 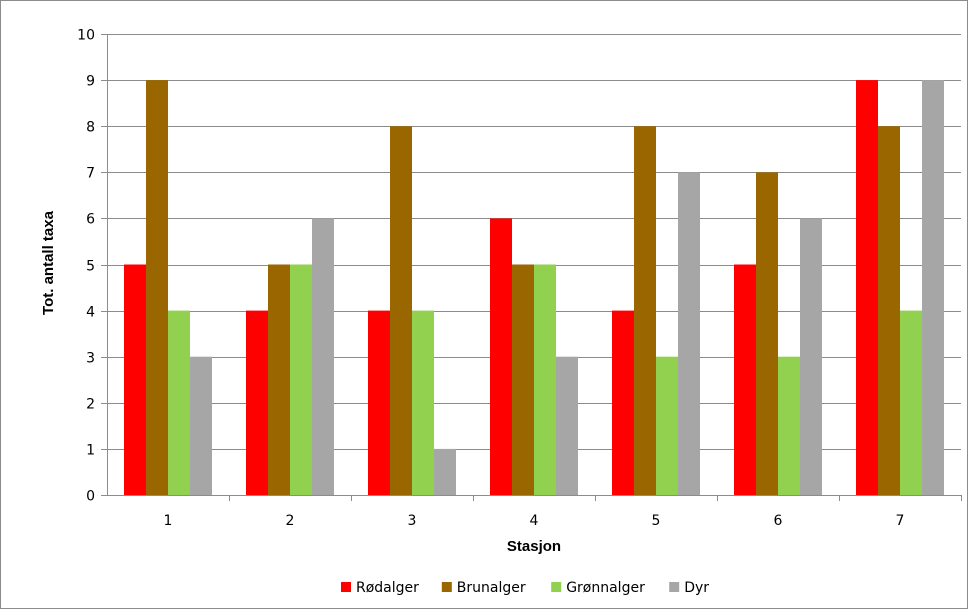 I want to click on legend-item: Rødalger, so click(x=380, y=588).